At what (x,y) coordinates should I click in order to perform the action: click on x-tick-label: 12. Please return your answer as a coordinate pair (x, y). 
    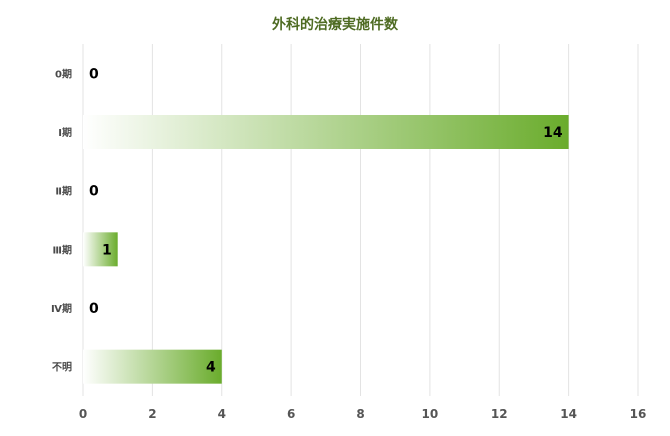
    Looking at the image, I should click on (499, 414).